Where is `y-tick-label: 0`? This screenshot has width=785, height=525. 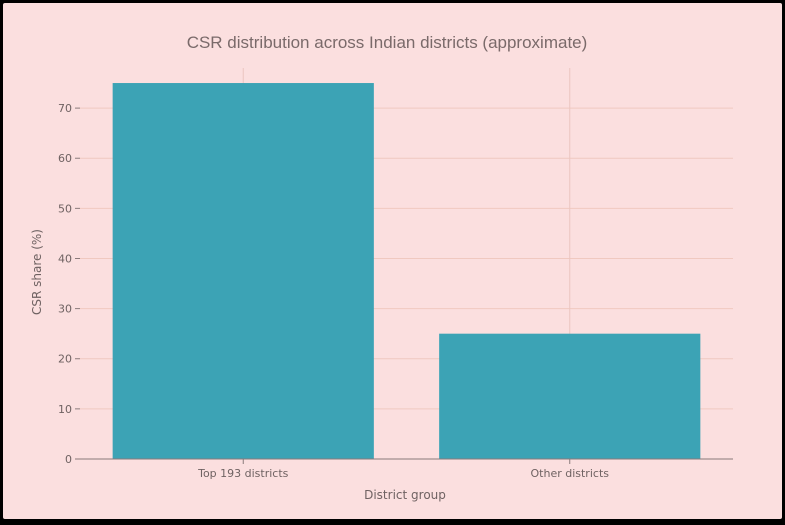
y-tick-label: 0 is located at coordinates (68, 459).